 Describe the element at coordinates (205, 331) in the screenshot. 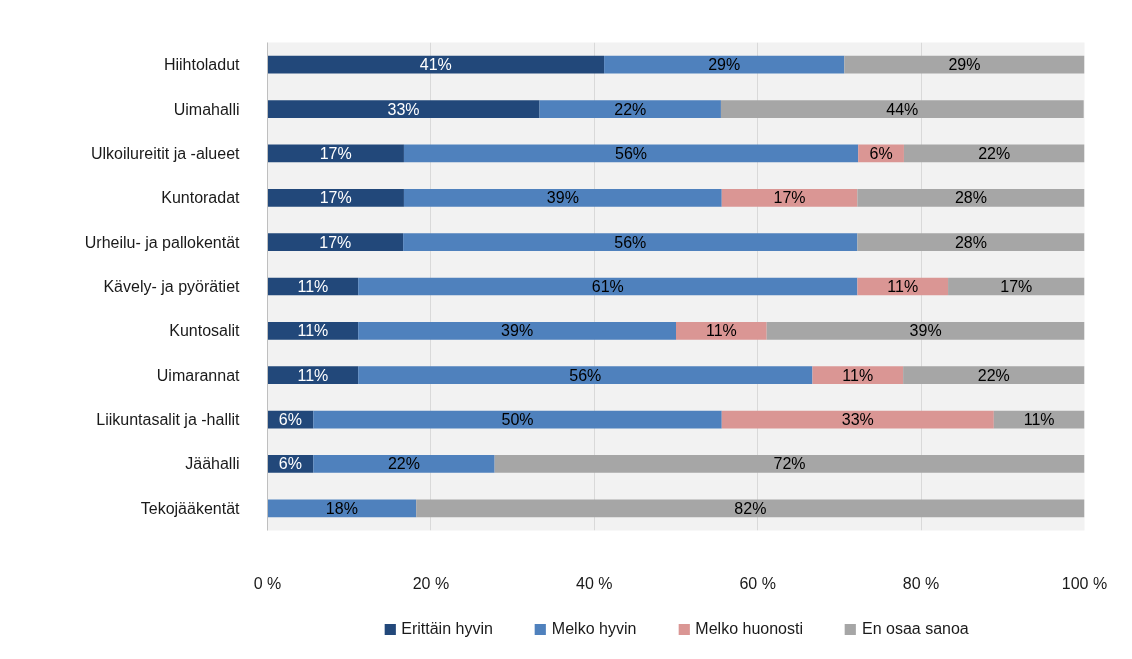

I see `y-tick-label: Kuntosalit` at that location.